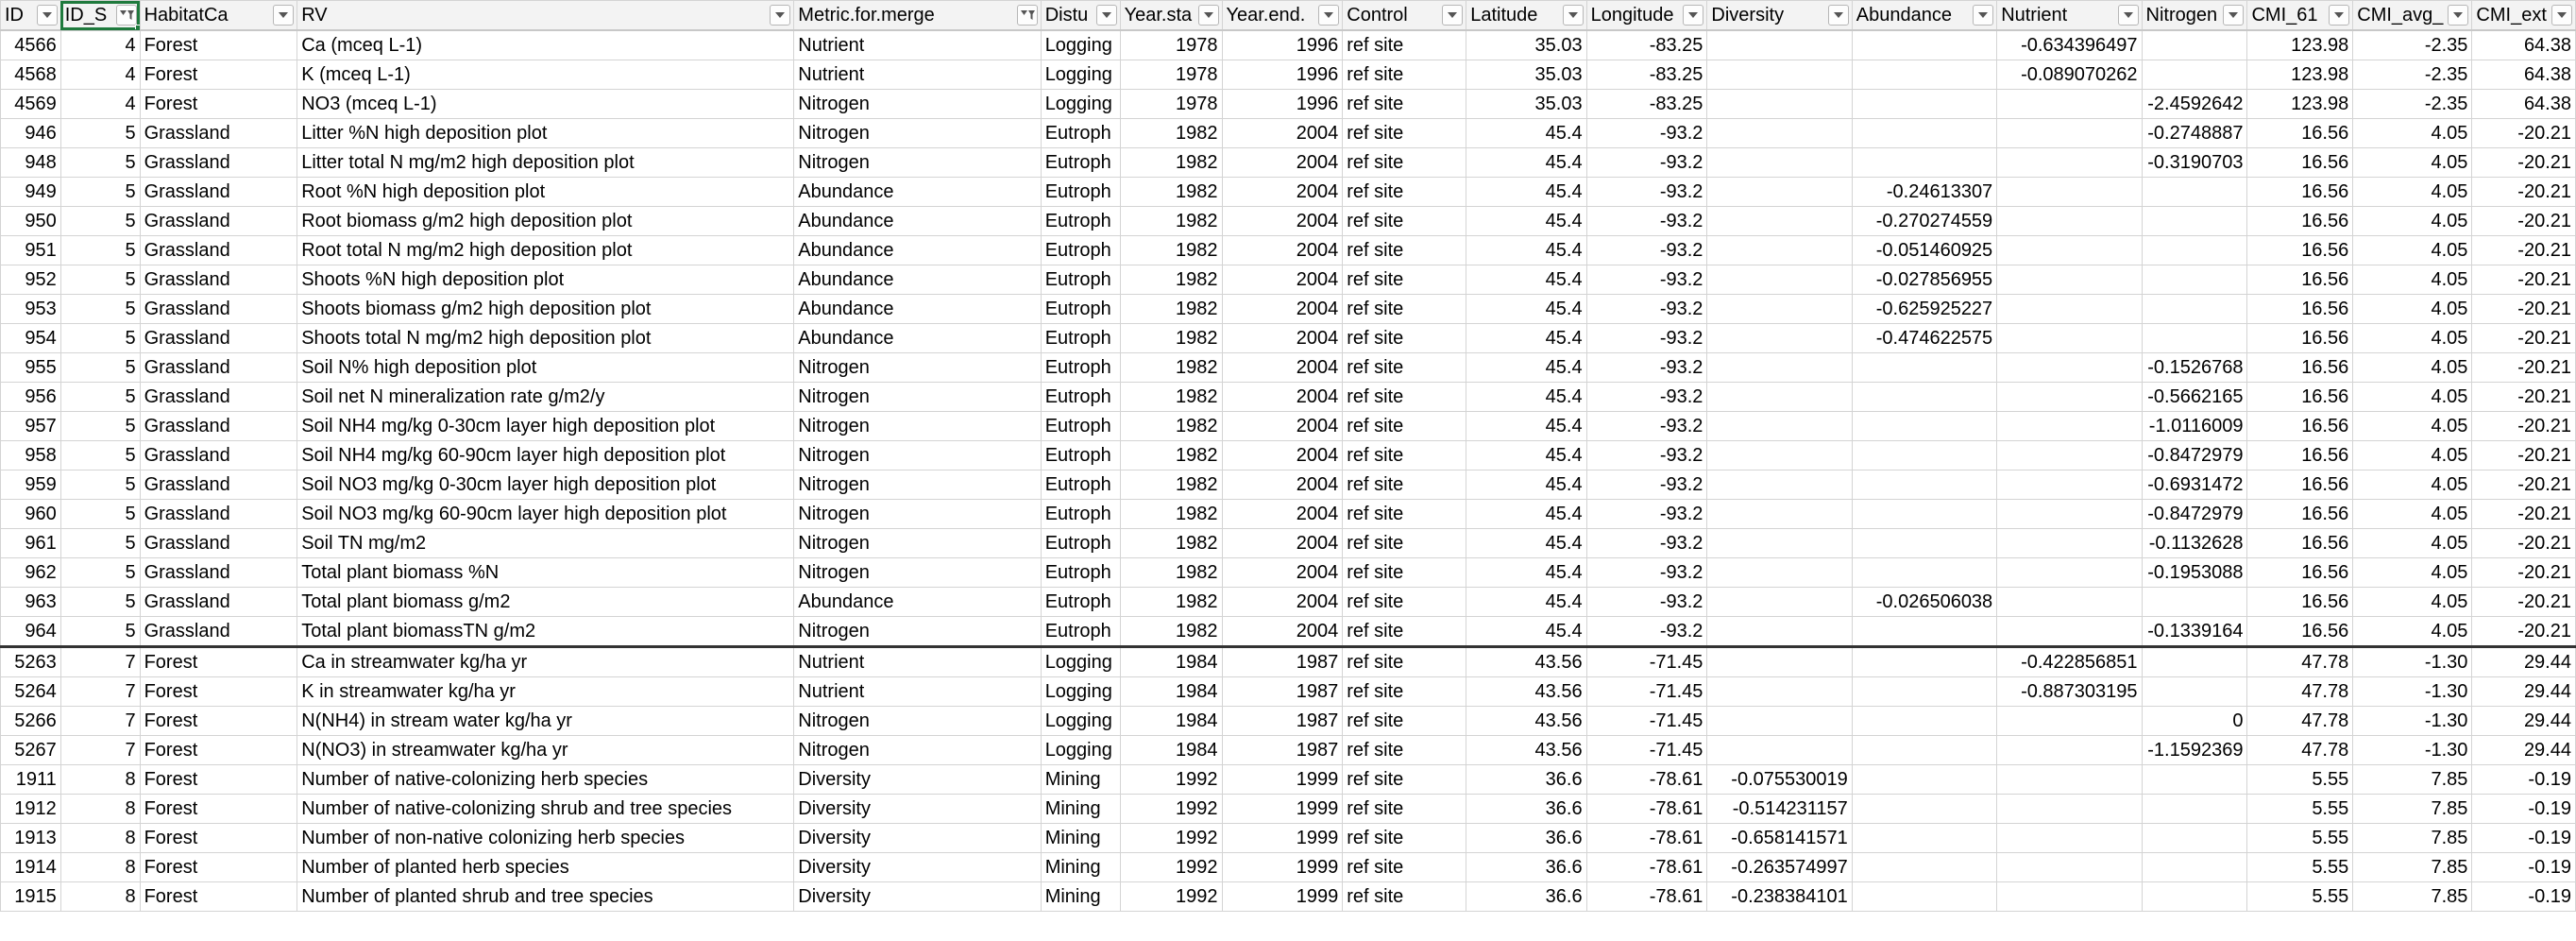 The width and height of the screenshot is (2576, 941). Describe the element at coordinates (2069, 661) in the screenshot. I see `cell-nutrient: -0.422856851` at that location.